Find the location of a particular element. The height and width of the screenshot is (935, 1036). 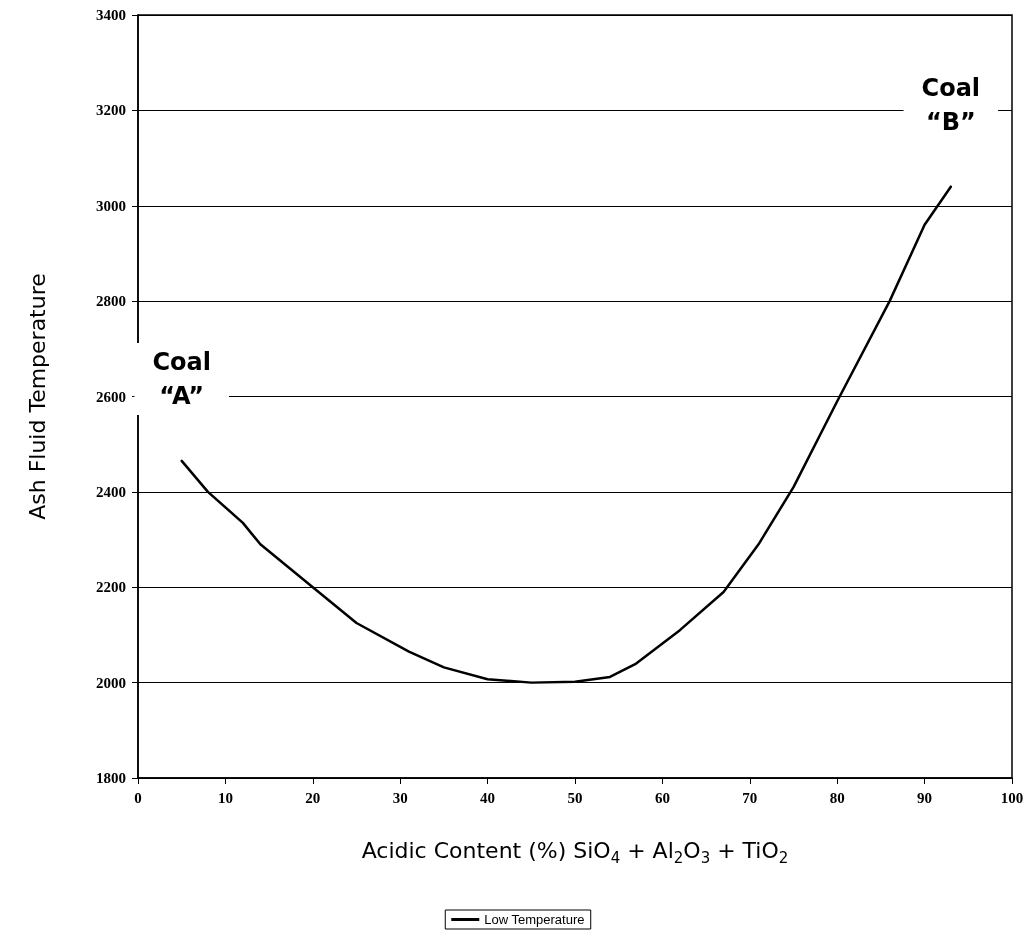

annotation: Coal “A” is located at coordinates (181, 378).